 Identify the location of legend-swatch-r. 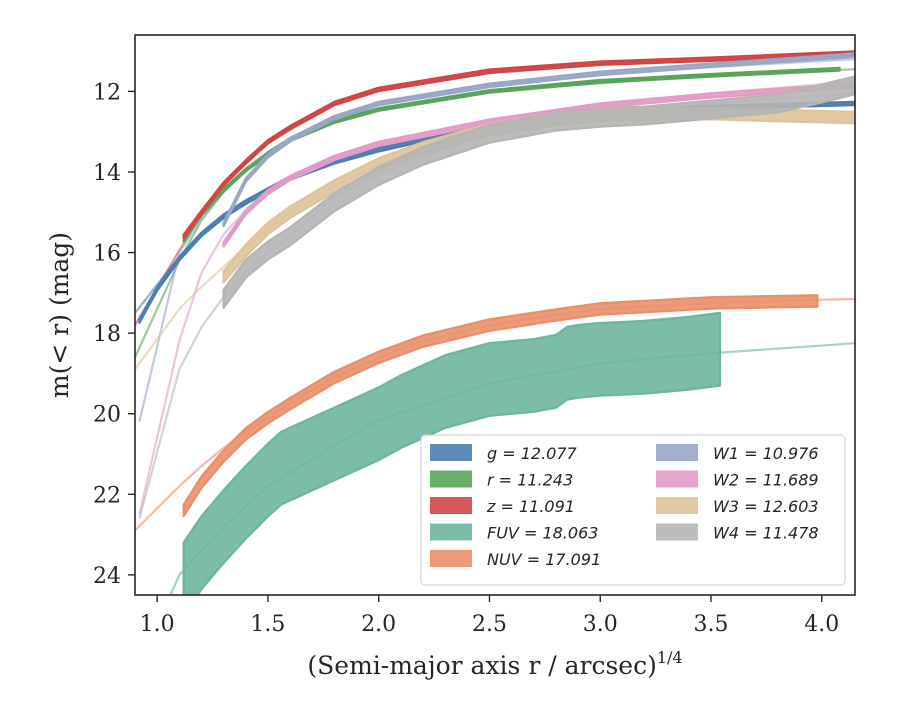
(451, 479).